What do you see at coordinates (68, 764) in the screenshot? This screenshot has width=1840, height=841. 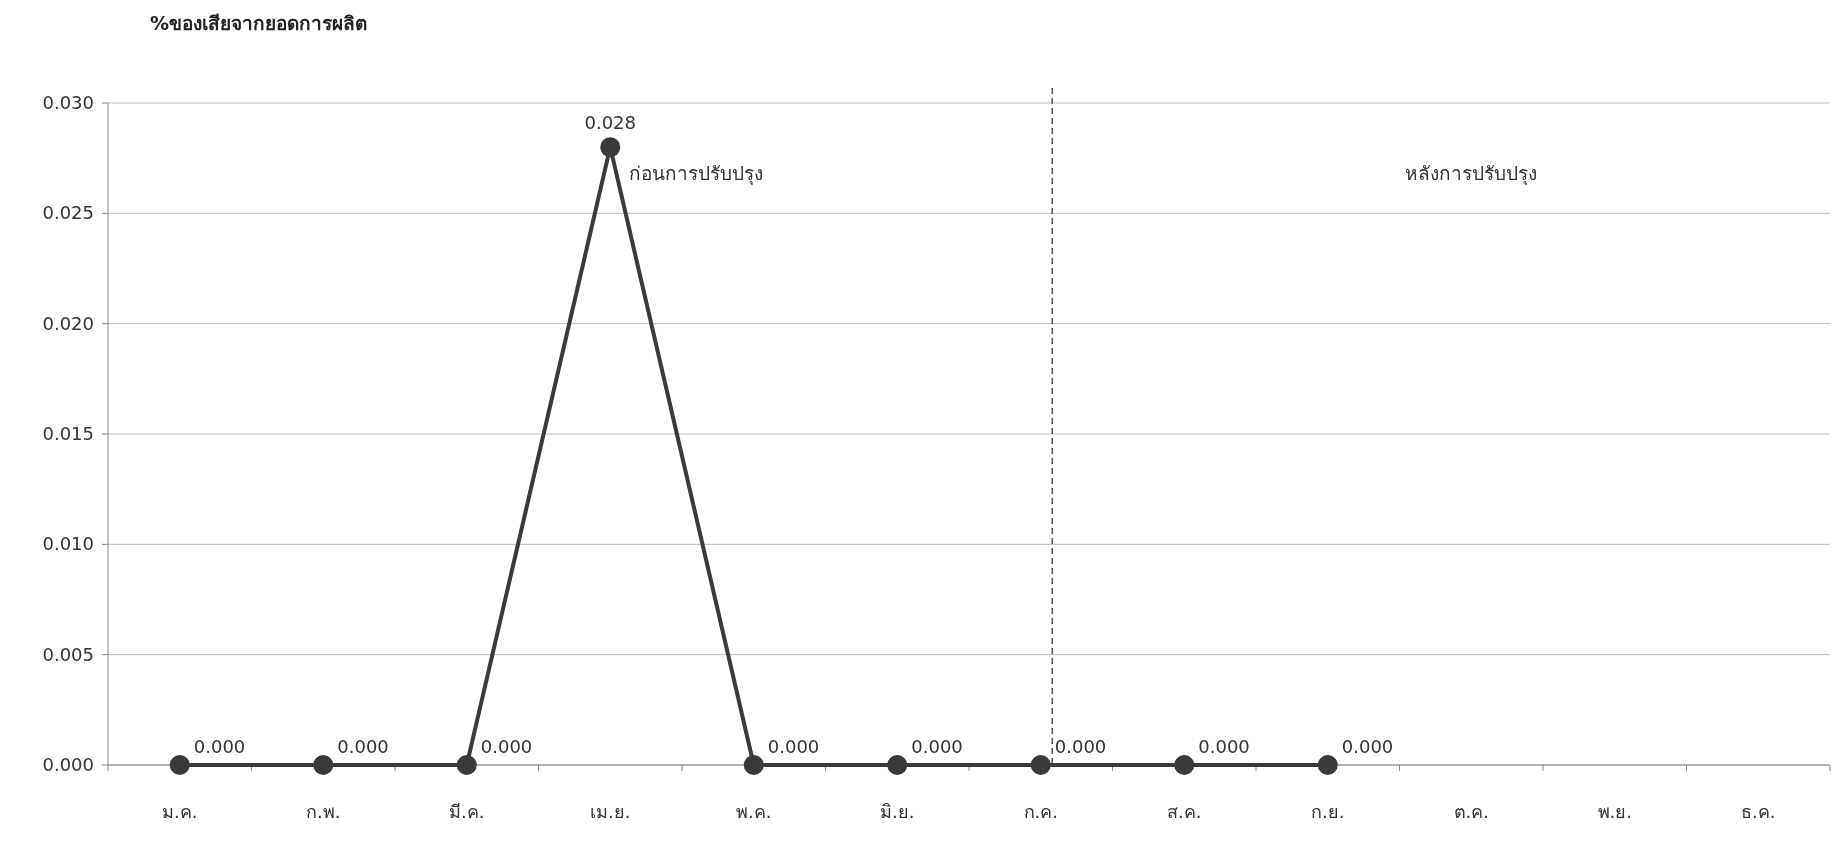 I see `y-tick-label: 0.000` at bounding box center [68, 764].